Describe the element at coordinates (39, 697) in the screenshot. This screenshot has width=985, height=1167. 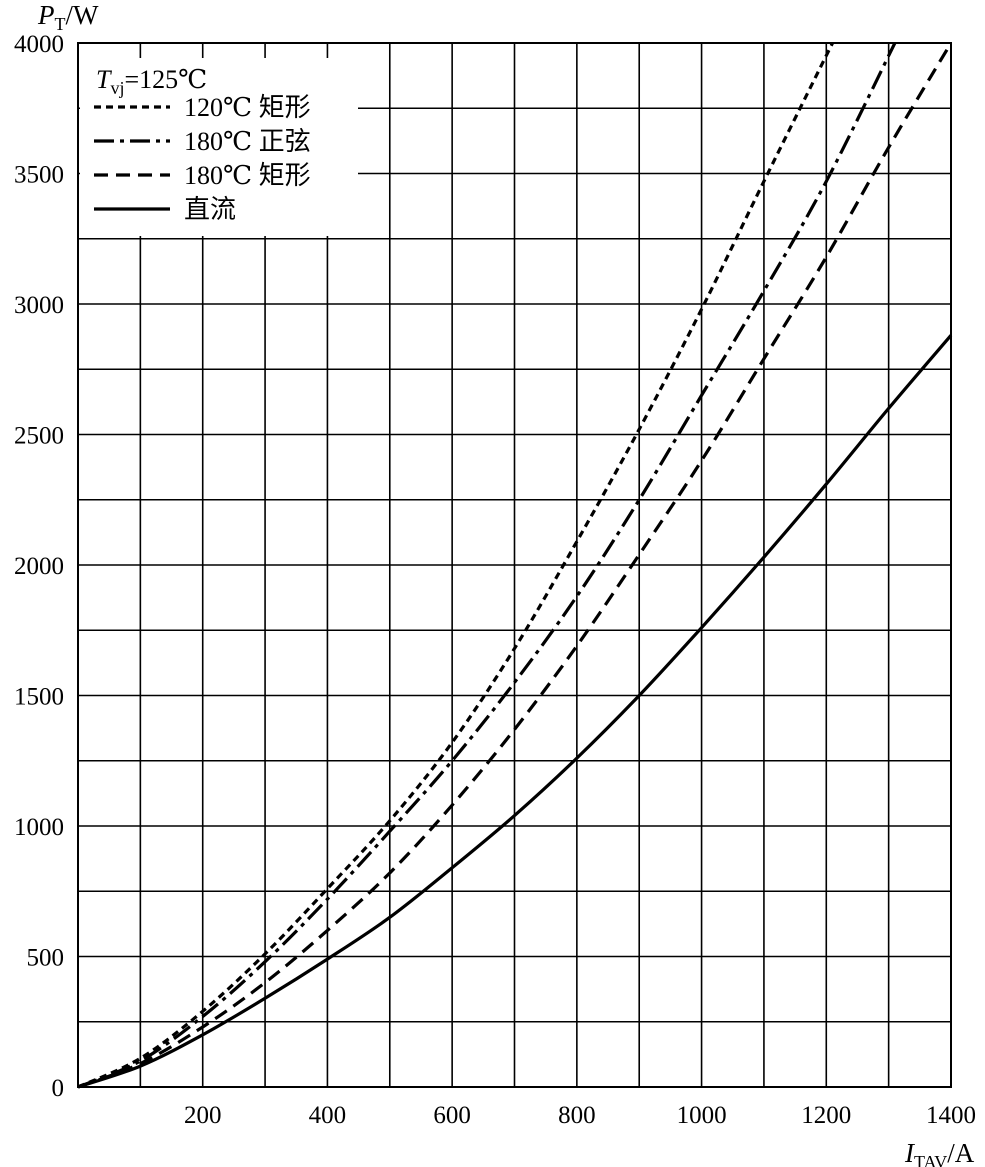
I see `y-tick-label: 1500` at that location.